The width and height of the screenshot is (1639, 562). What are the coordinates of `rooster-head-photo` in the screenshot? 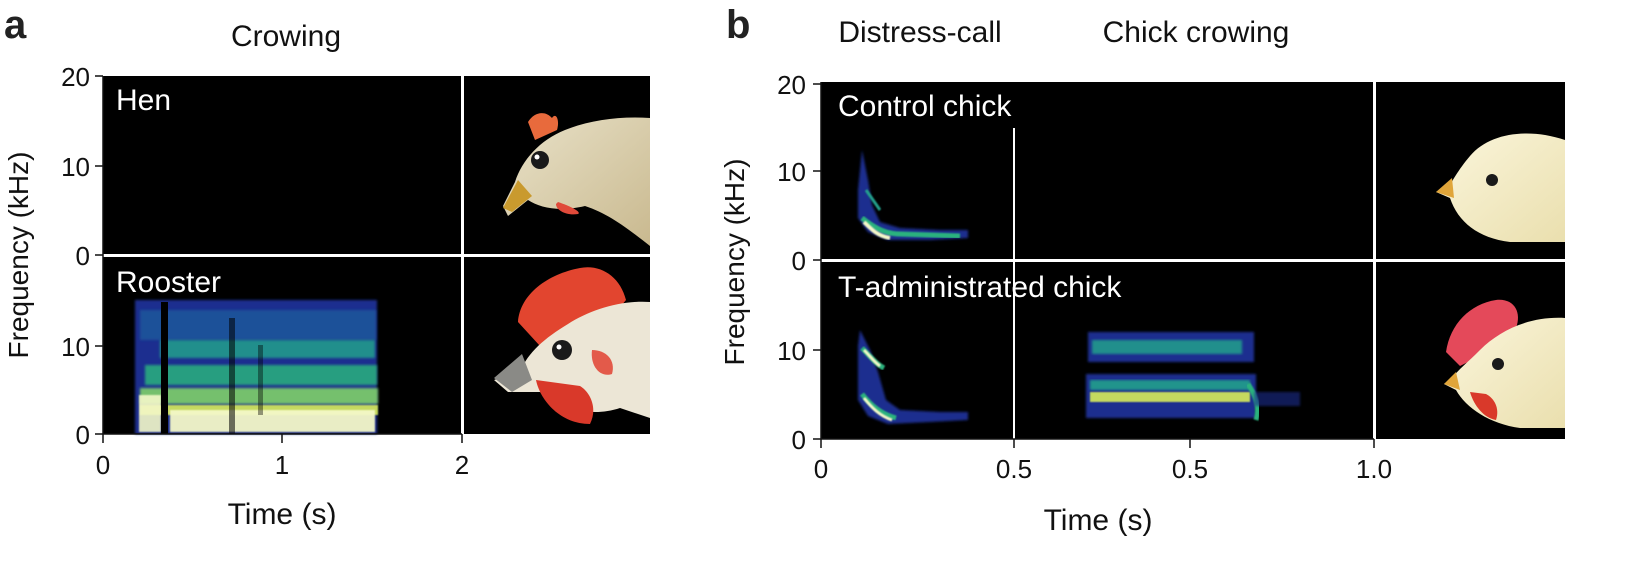 It's located at (572, 345).